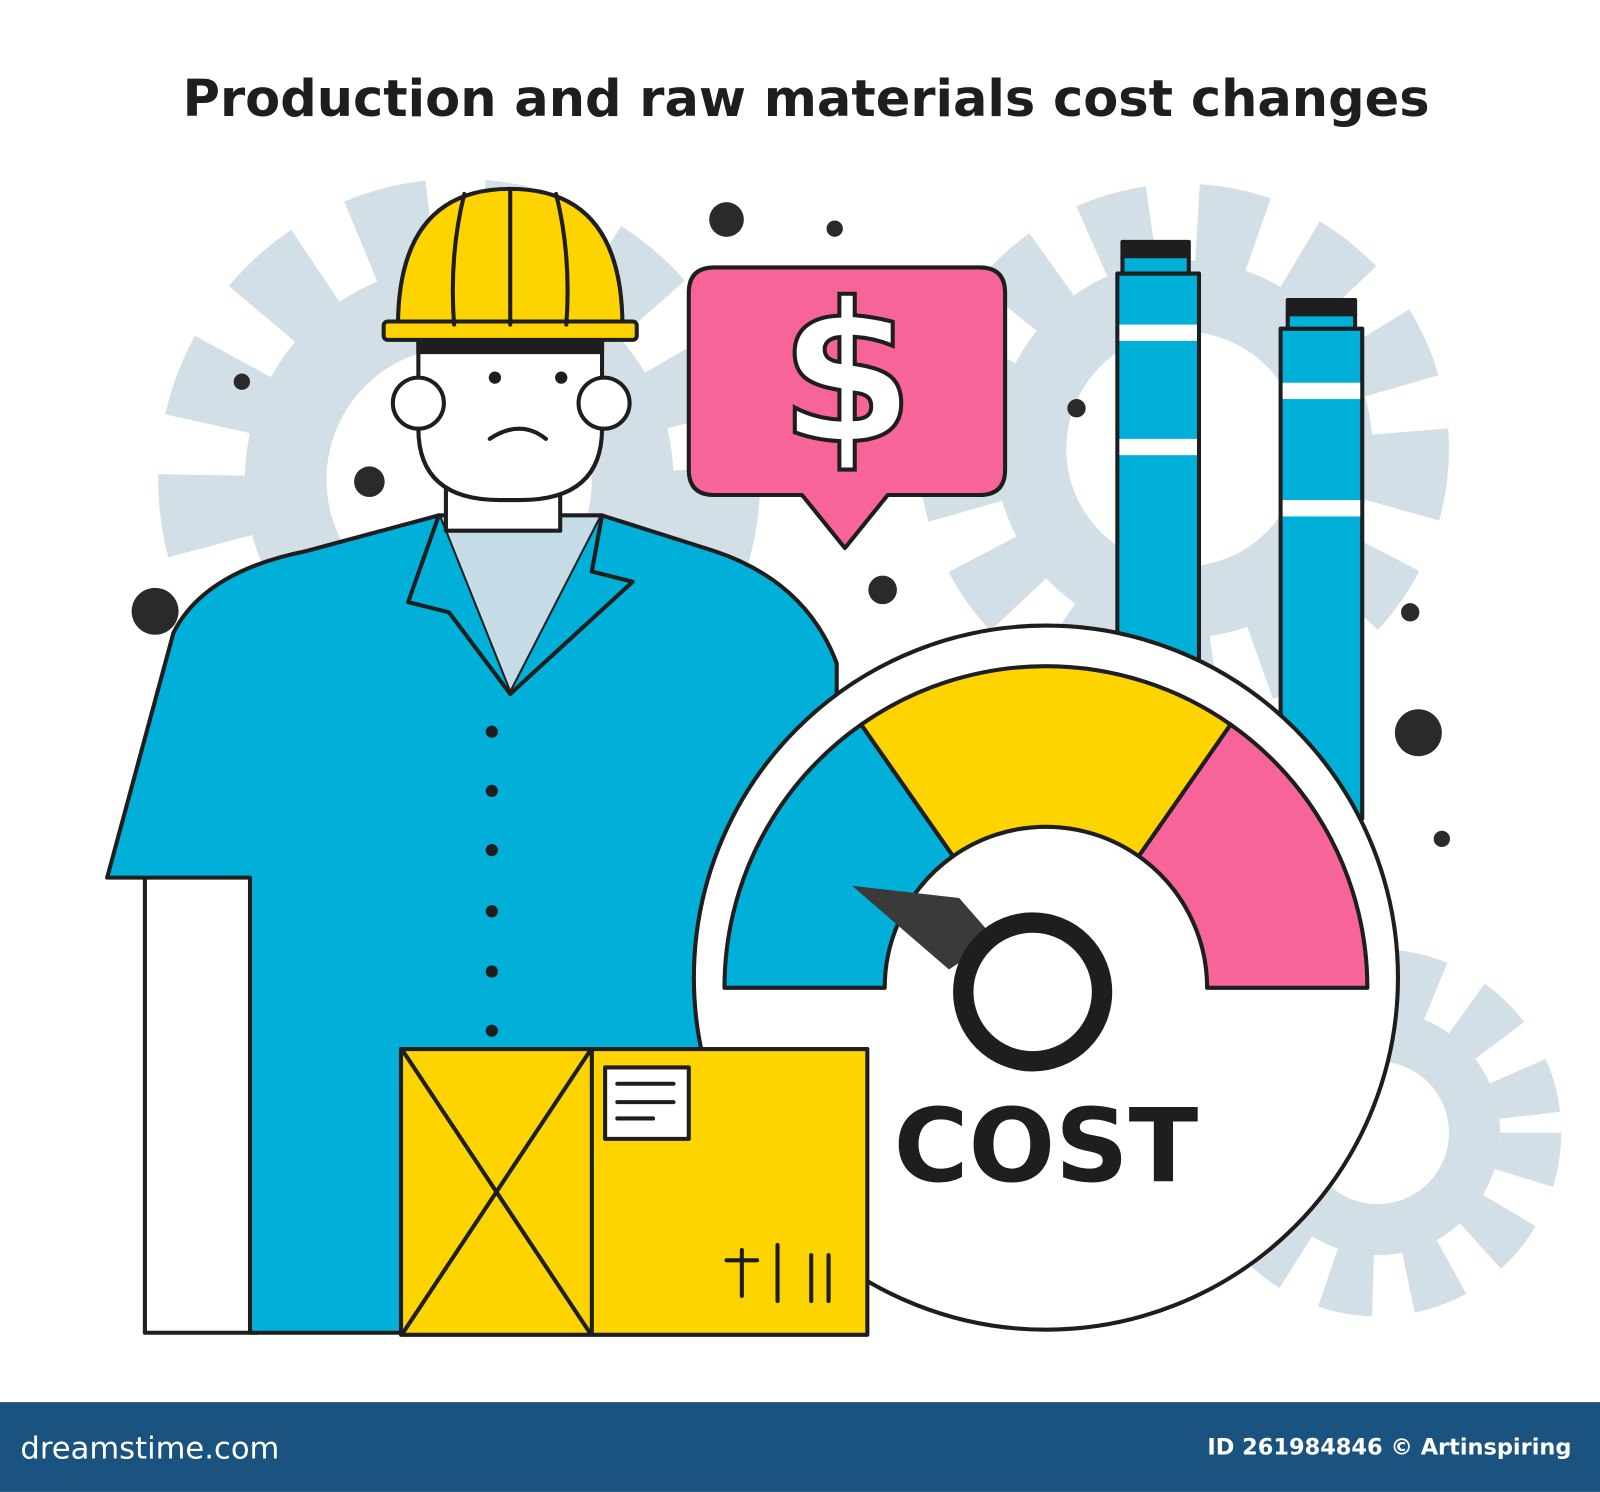  Describe the element at coordinates (634, 1192) in the screenshot. I see `box` at that location.